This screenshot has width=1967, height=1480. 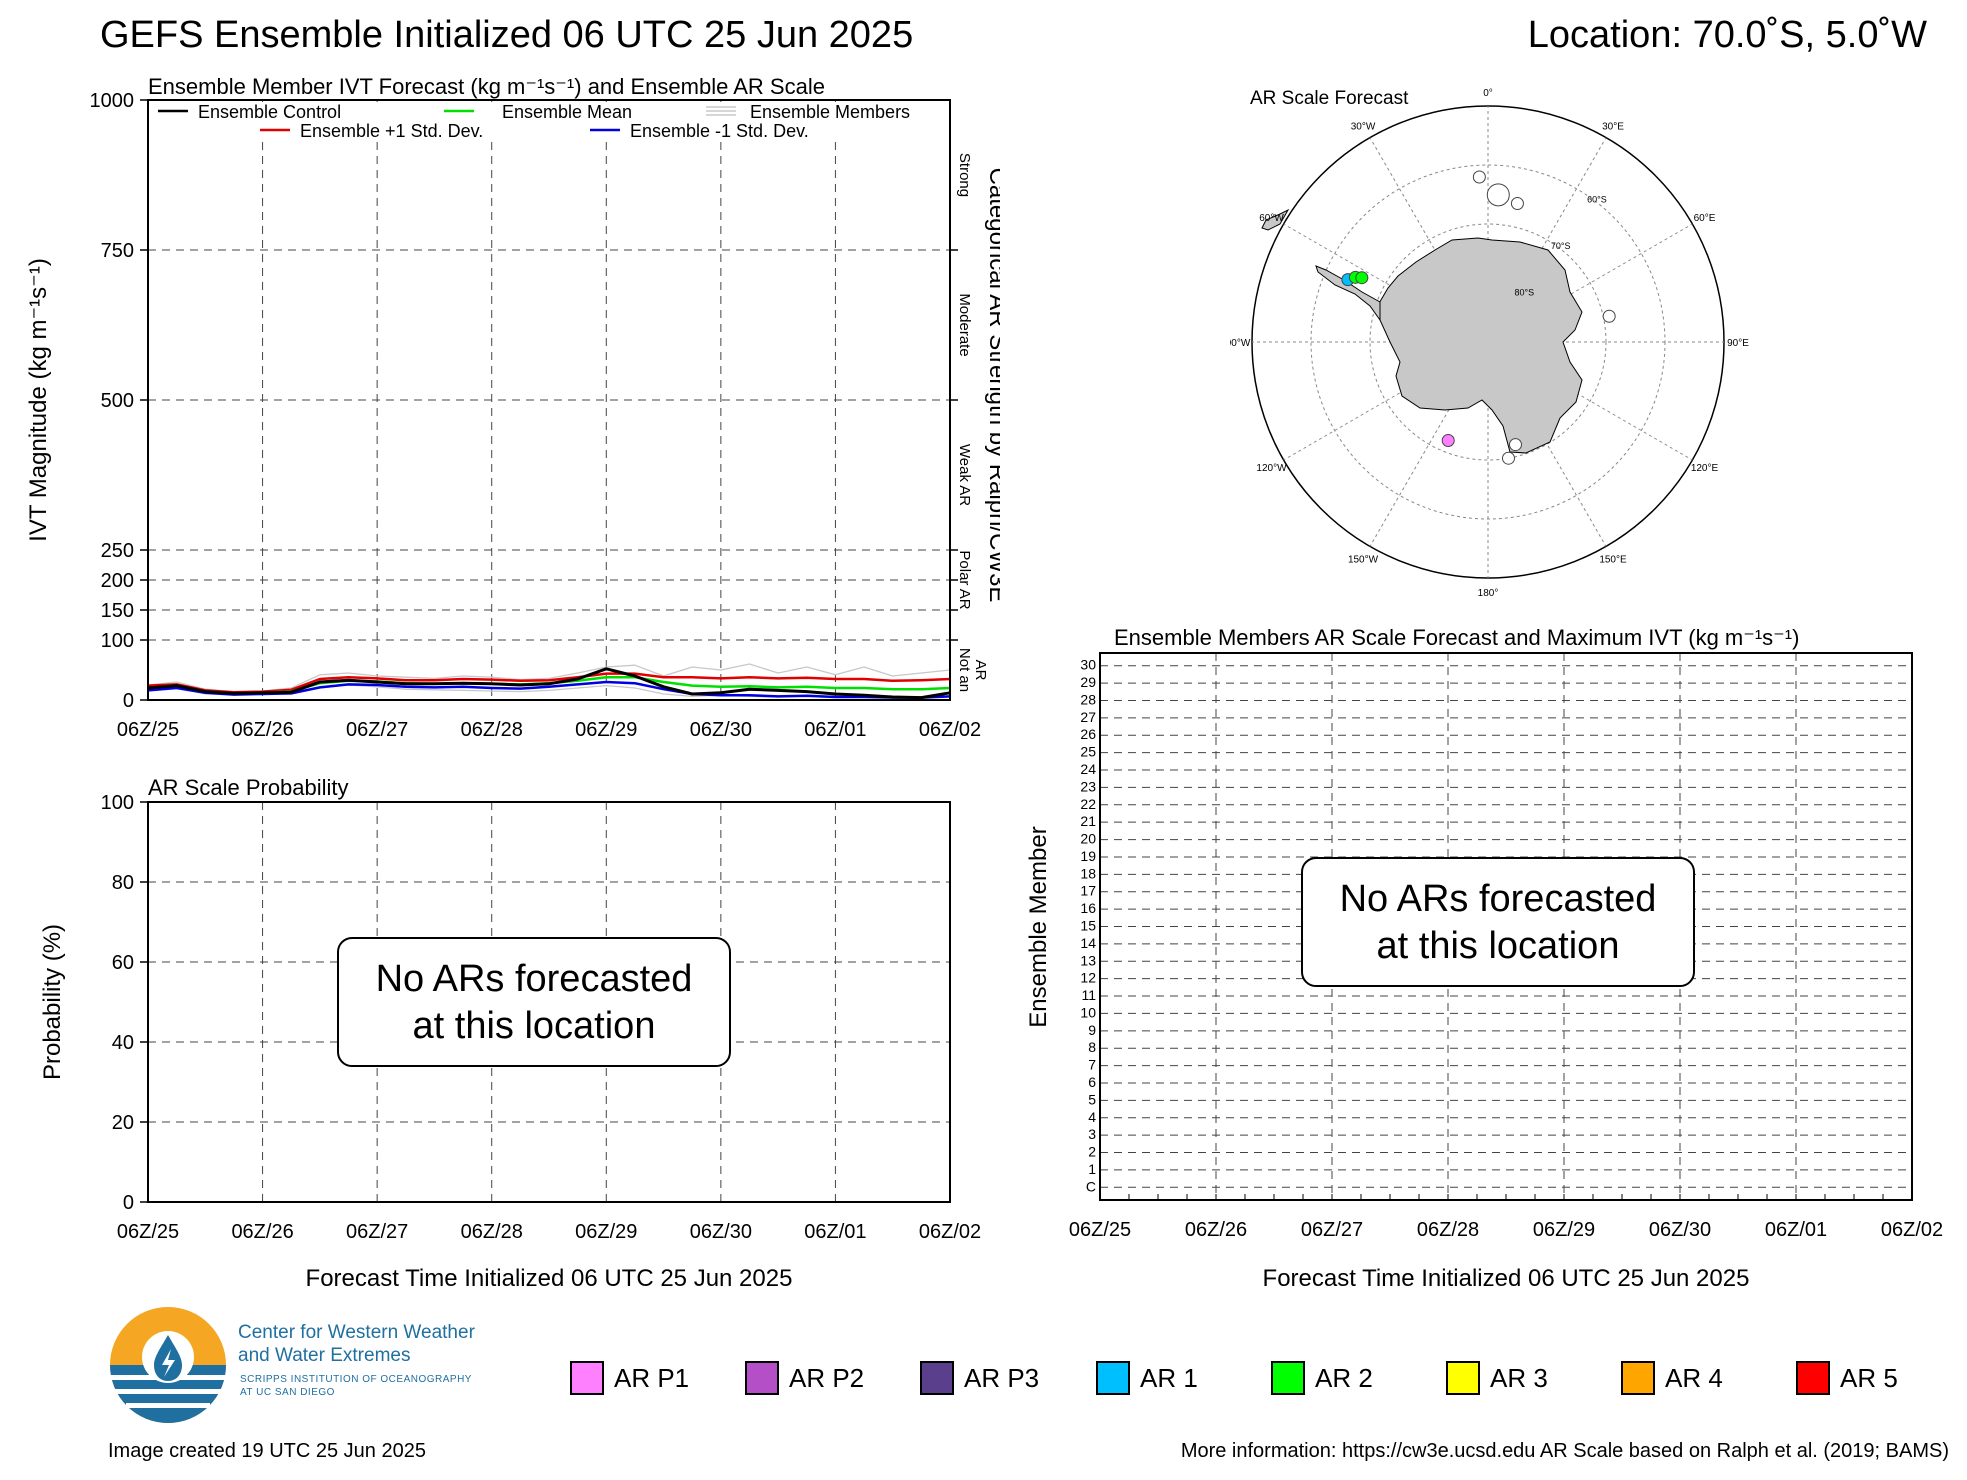 What do you see at coordinates (1597, 200) in the screenshot?
I see `map-lat-label: 60°S` at bounding box center [1597, 200].